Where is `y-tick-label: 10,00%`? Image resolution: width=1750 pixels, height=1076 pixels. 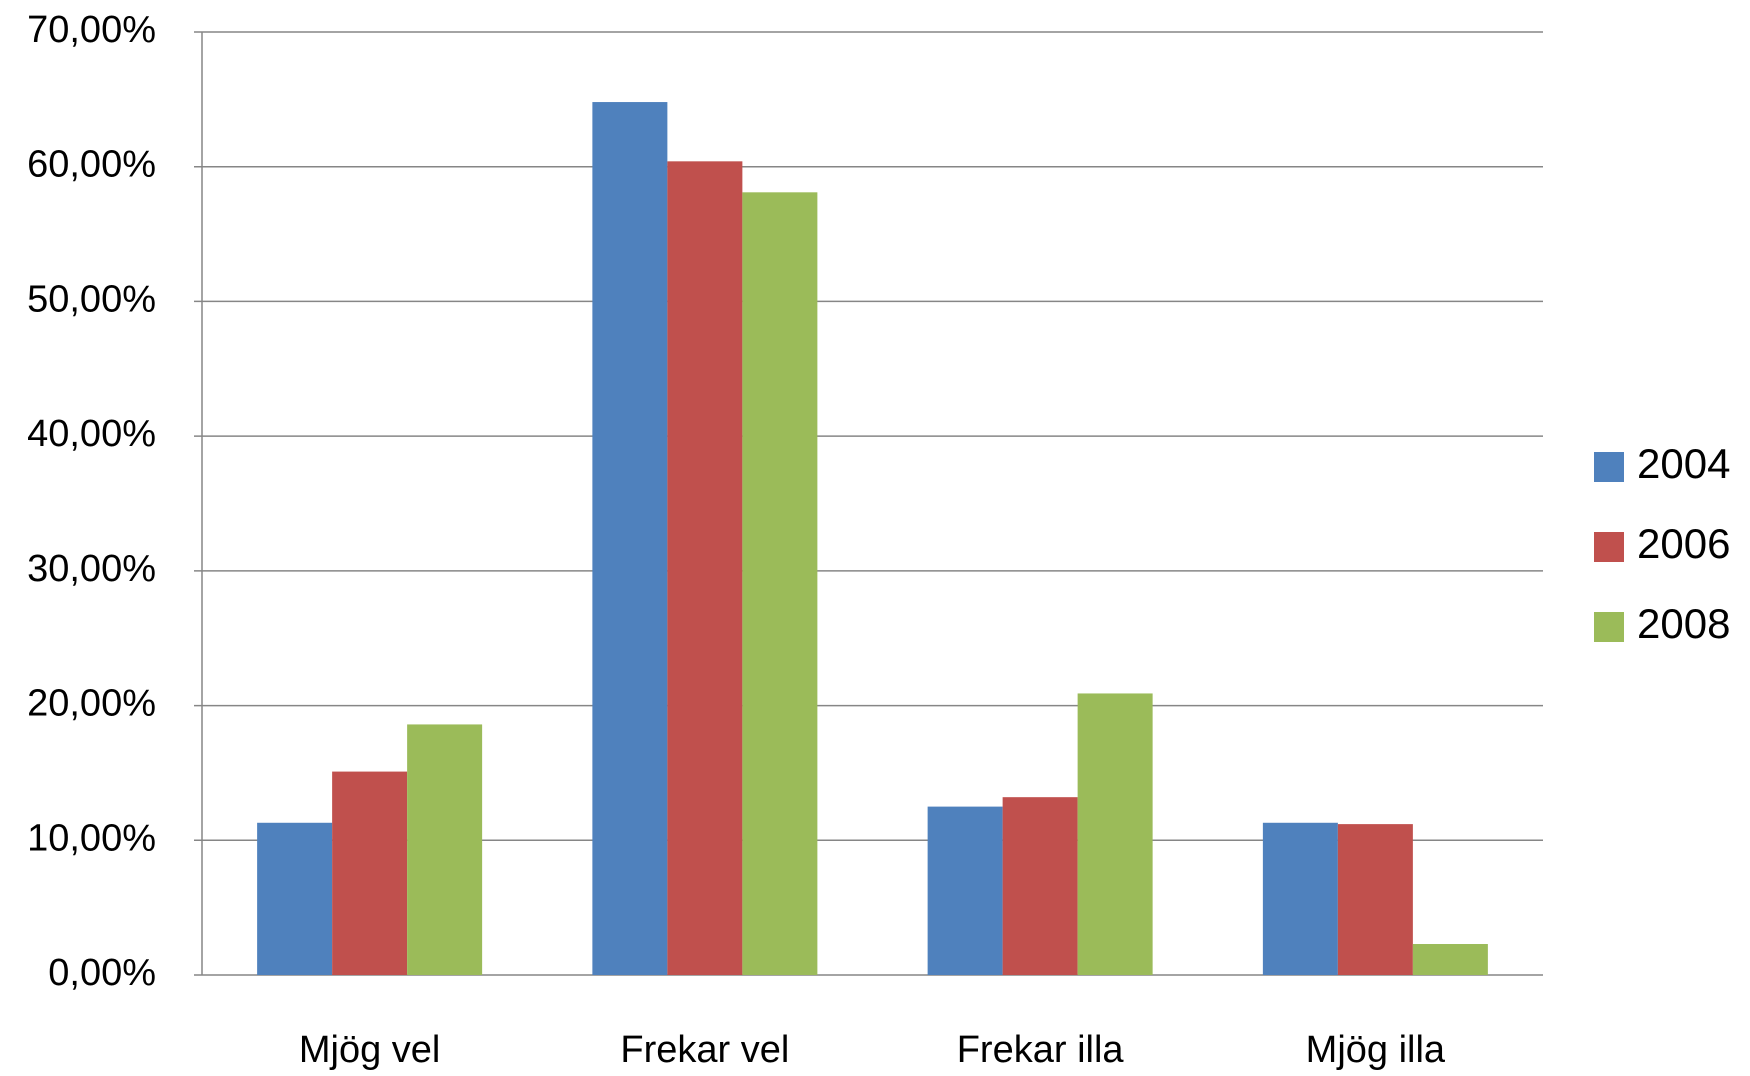 y-tick-label: 10,00% is located at coordinates (91, 838).